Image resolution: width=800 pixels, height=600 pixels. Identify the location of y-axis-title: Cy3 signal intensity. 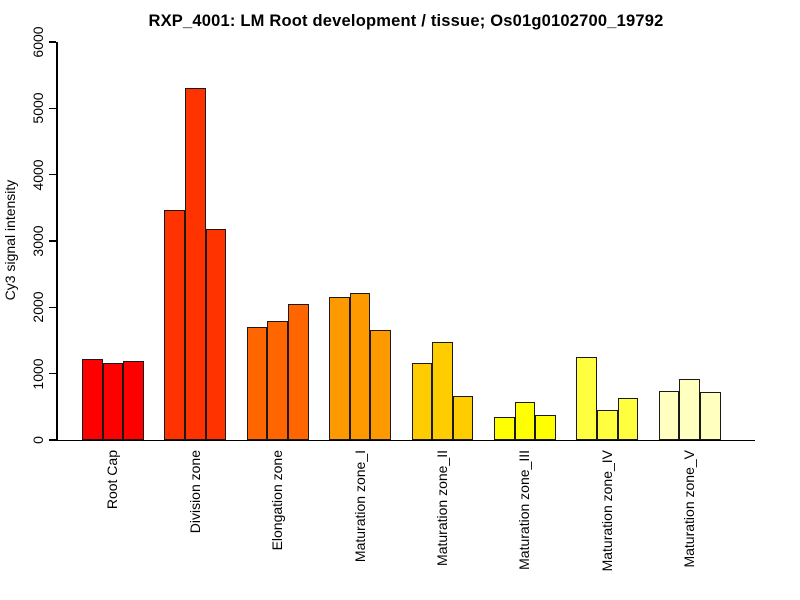
(10, 240).